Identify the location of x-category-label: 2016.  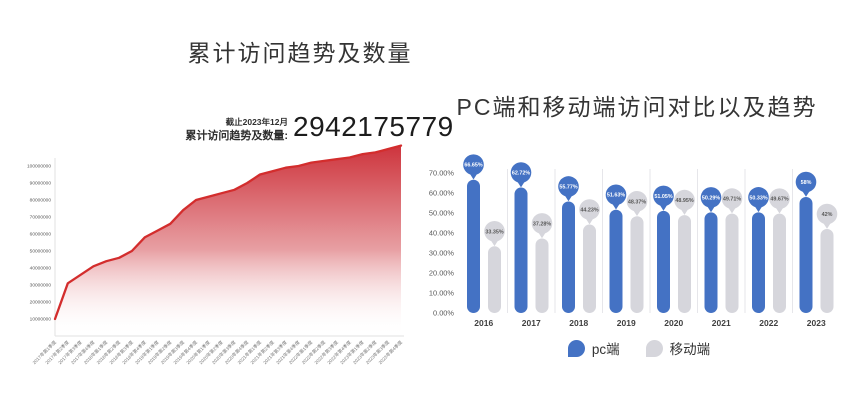
(483, 323).